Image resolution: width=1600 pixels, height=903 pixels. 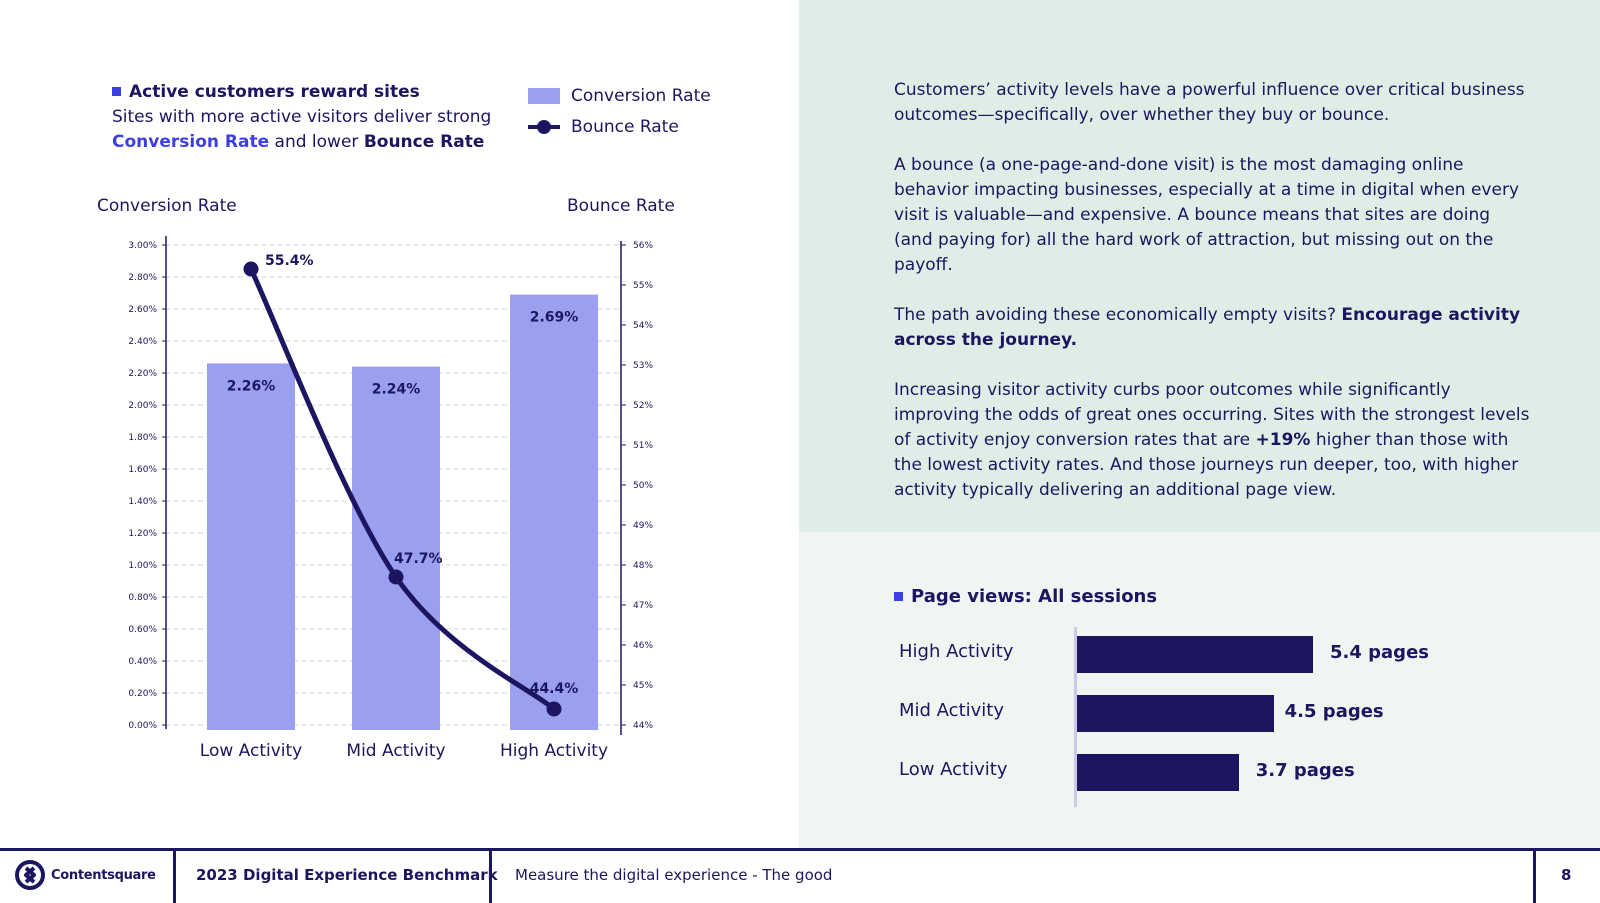 I want to click on bar-mid-activity, so click(x=396, y=548).